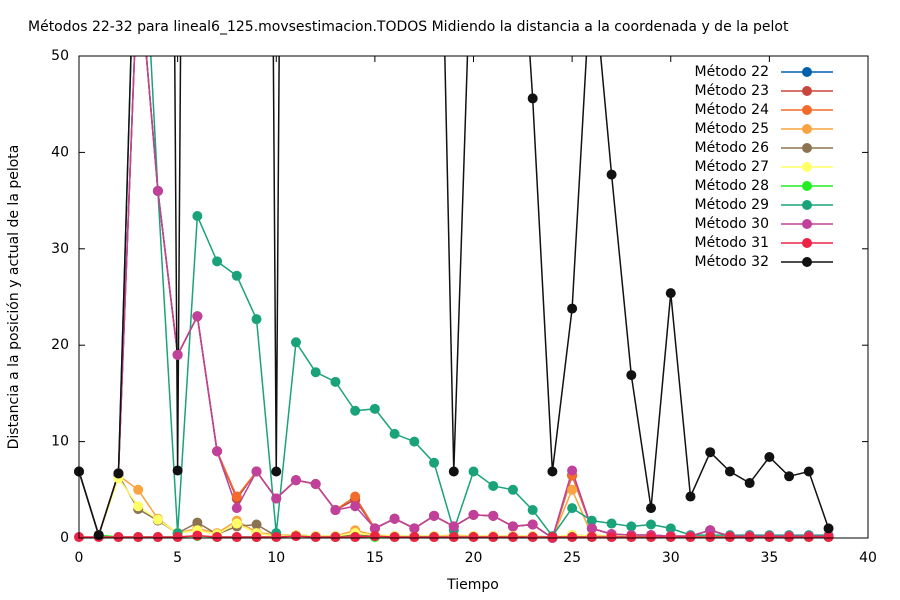 This screenshot has width=900, height=600. I want to click on legend-label: Método 31, so click(732, 243).